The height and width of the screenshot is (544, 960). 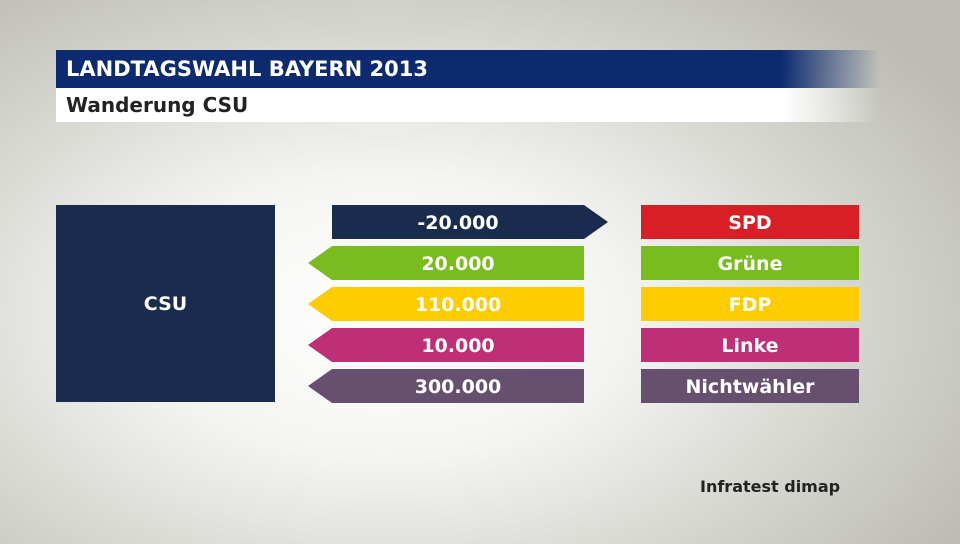 I want to click on flow-arrow-gr-ne, so click(x=446, y=263).